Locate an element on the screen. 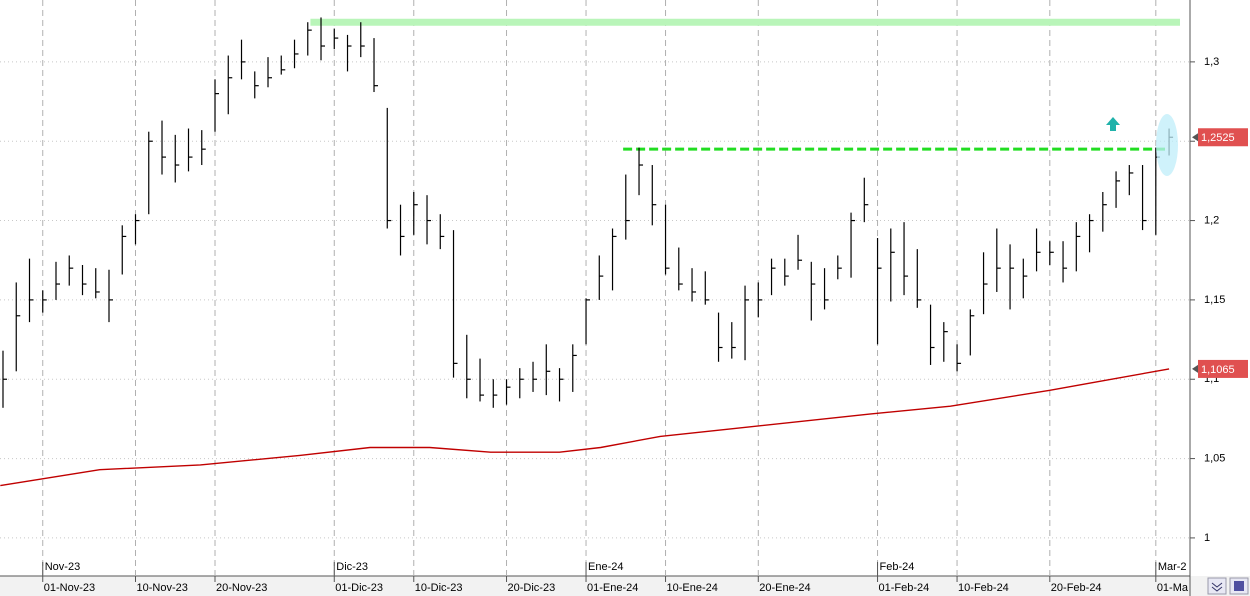 The image size is (1250, 596). x-tick-label: 20-Dic-23 is located at coordinates (532, 588).